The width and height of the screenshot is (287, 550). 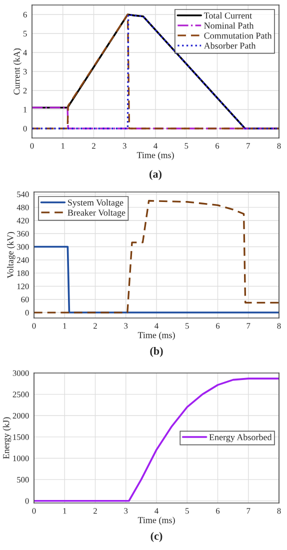 I want to click on legend-label: Commutation Path, so click(x=238, y=35).